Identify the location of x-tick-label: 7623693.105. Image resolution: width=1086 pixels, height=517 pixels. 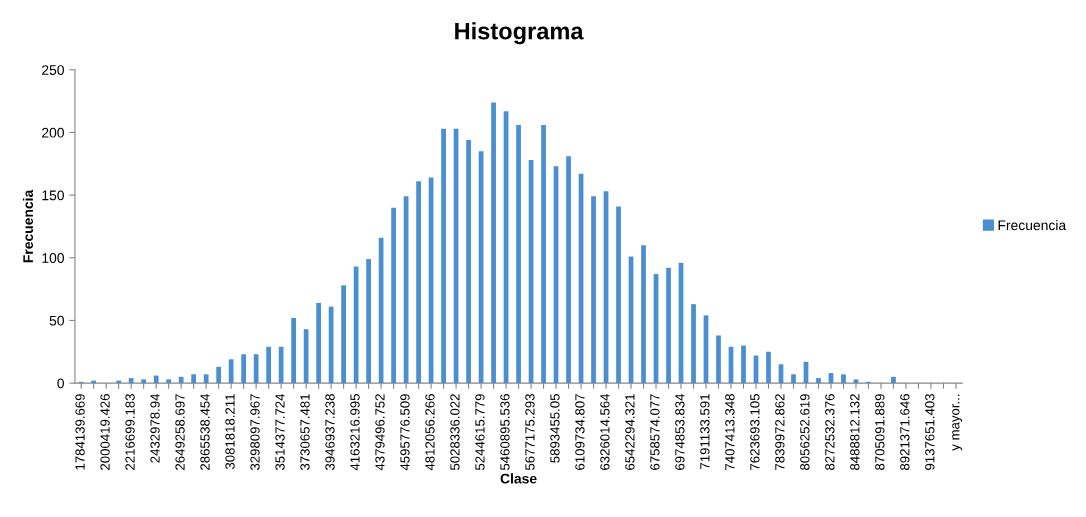
(755, 432).